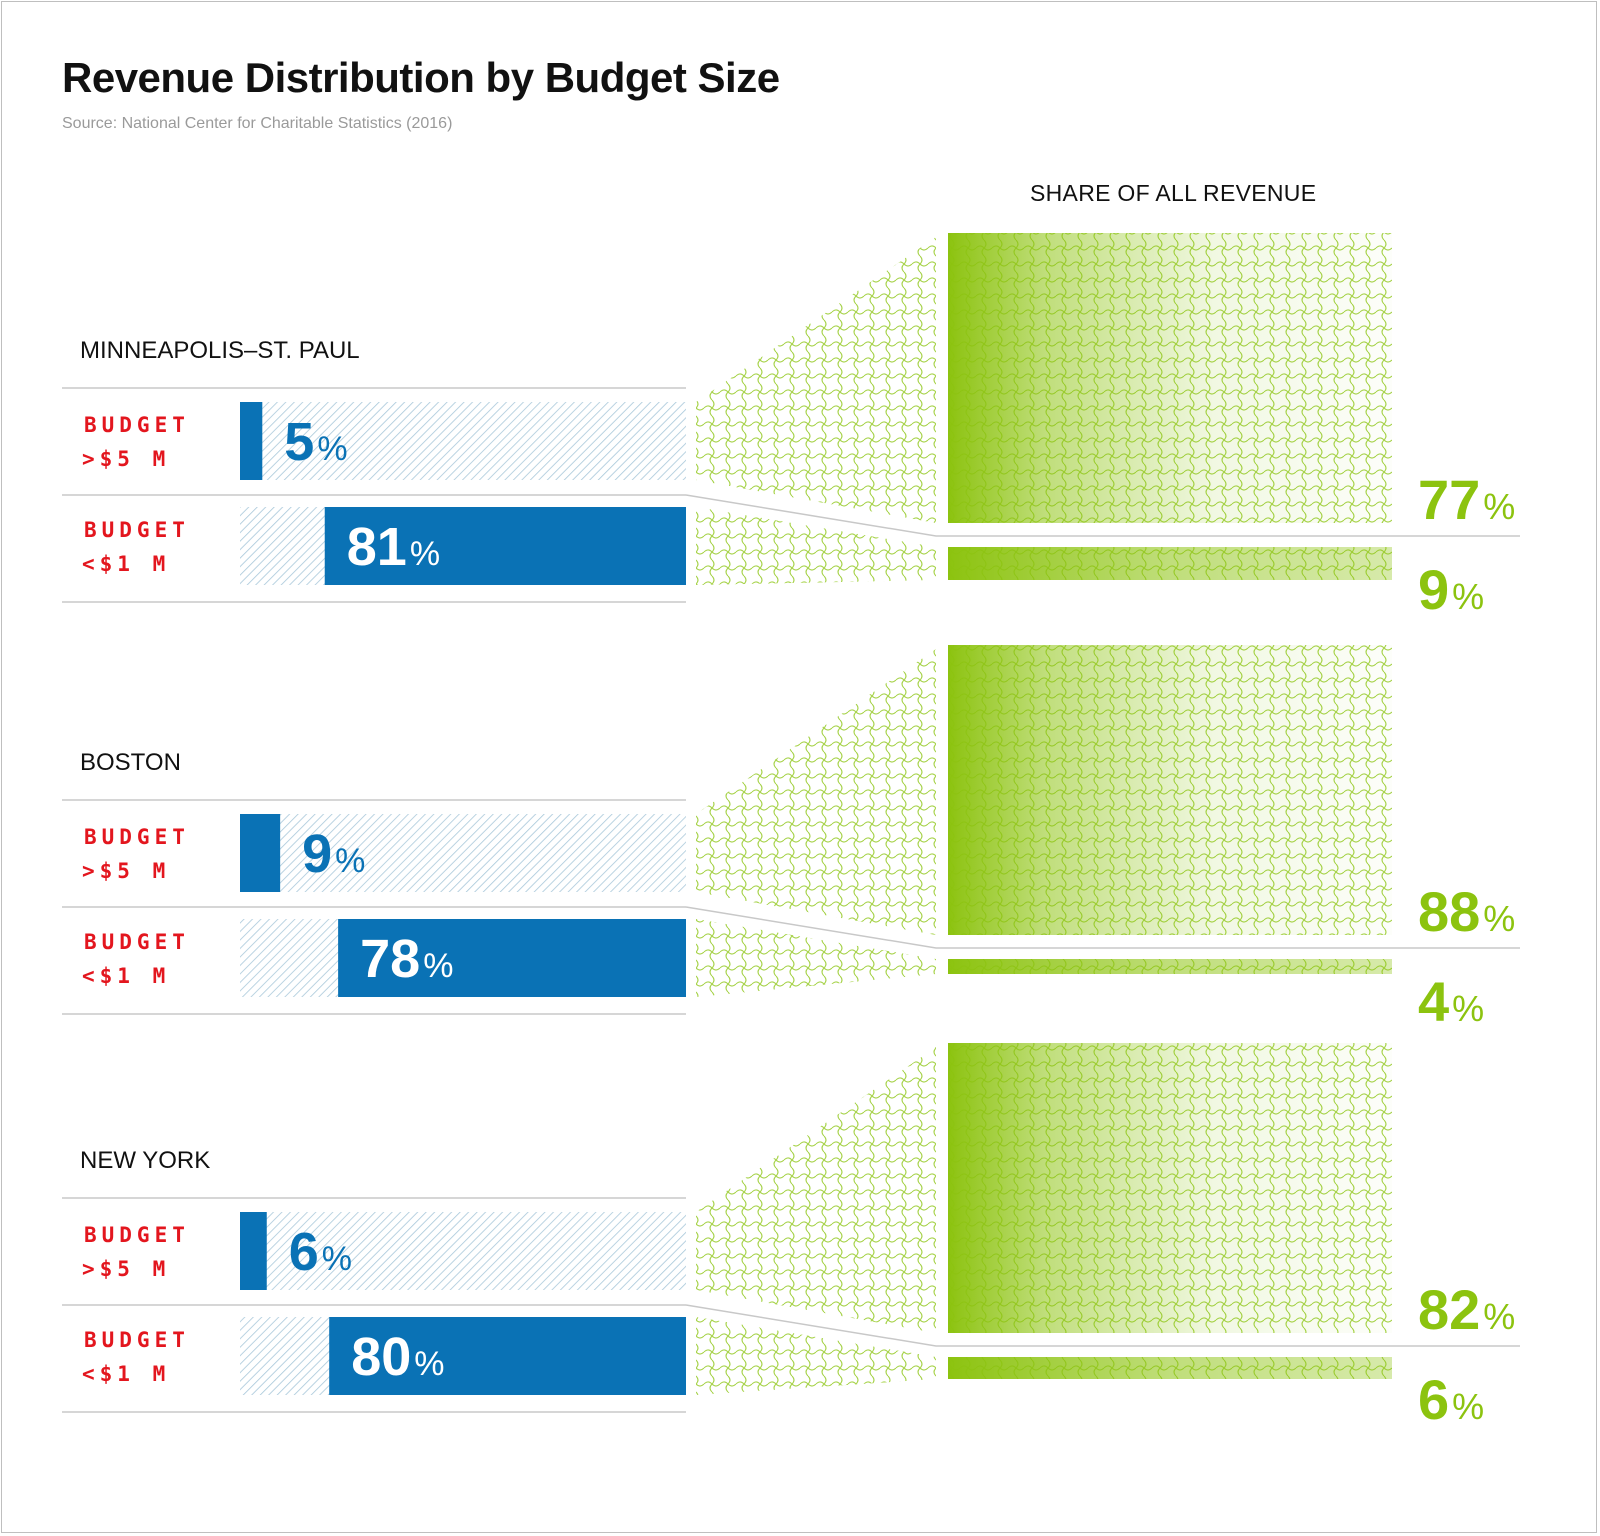 The image size is (1600, 1536). Describe the element at coordinates (1173, 193) in the screenshot. I see `revenue-column-header: SHARE OF ALL REVENUE` at that location.